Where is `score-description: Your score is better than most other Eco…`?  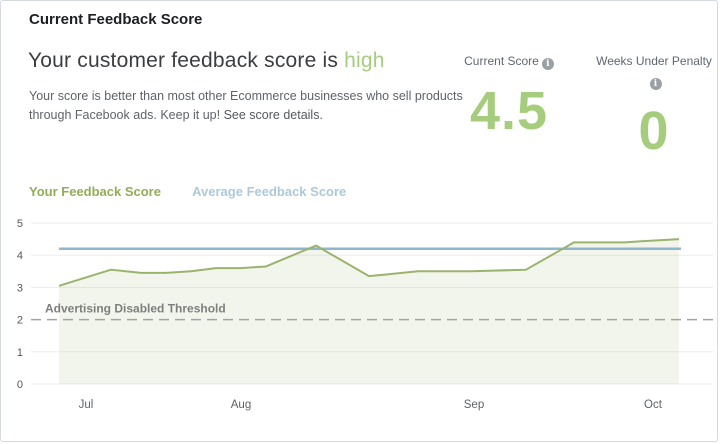 score-description: Your score is better than most other Eco… is located at coordinates (255, 106).